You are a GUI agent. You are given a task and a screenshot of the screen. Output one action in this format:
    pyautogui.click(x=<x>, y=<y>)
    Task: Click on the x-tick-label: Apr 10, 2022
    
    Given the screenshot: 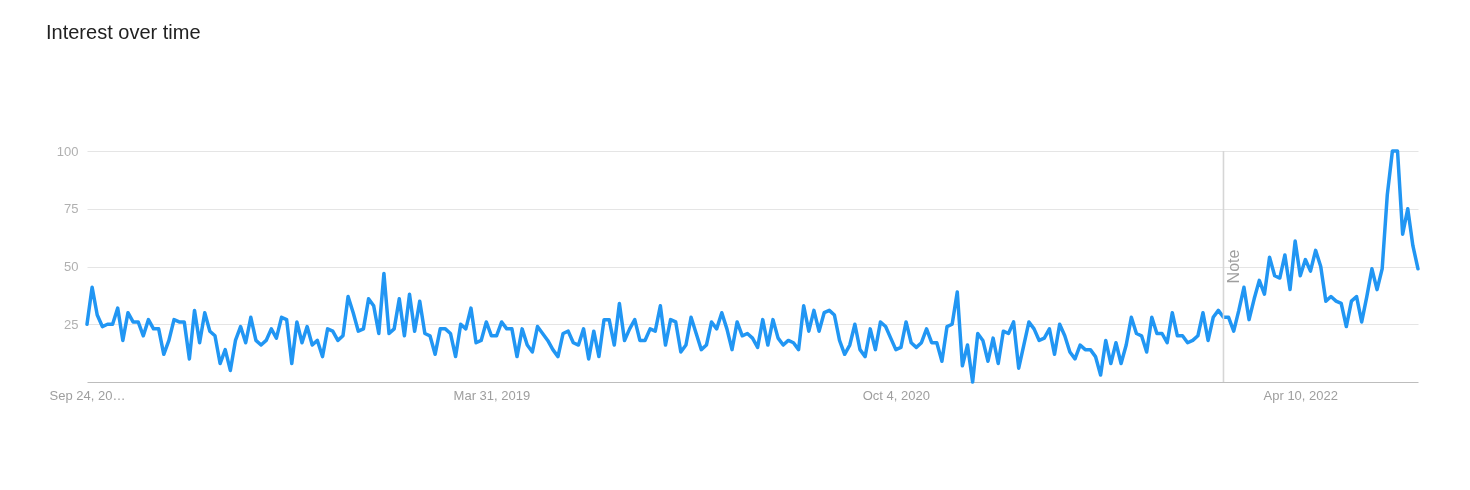 What is the action you would take?
    pyautogui.click(x=1300, y=395)
    